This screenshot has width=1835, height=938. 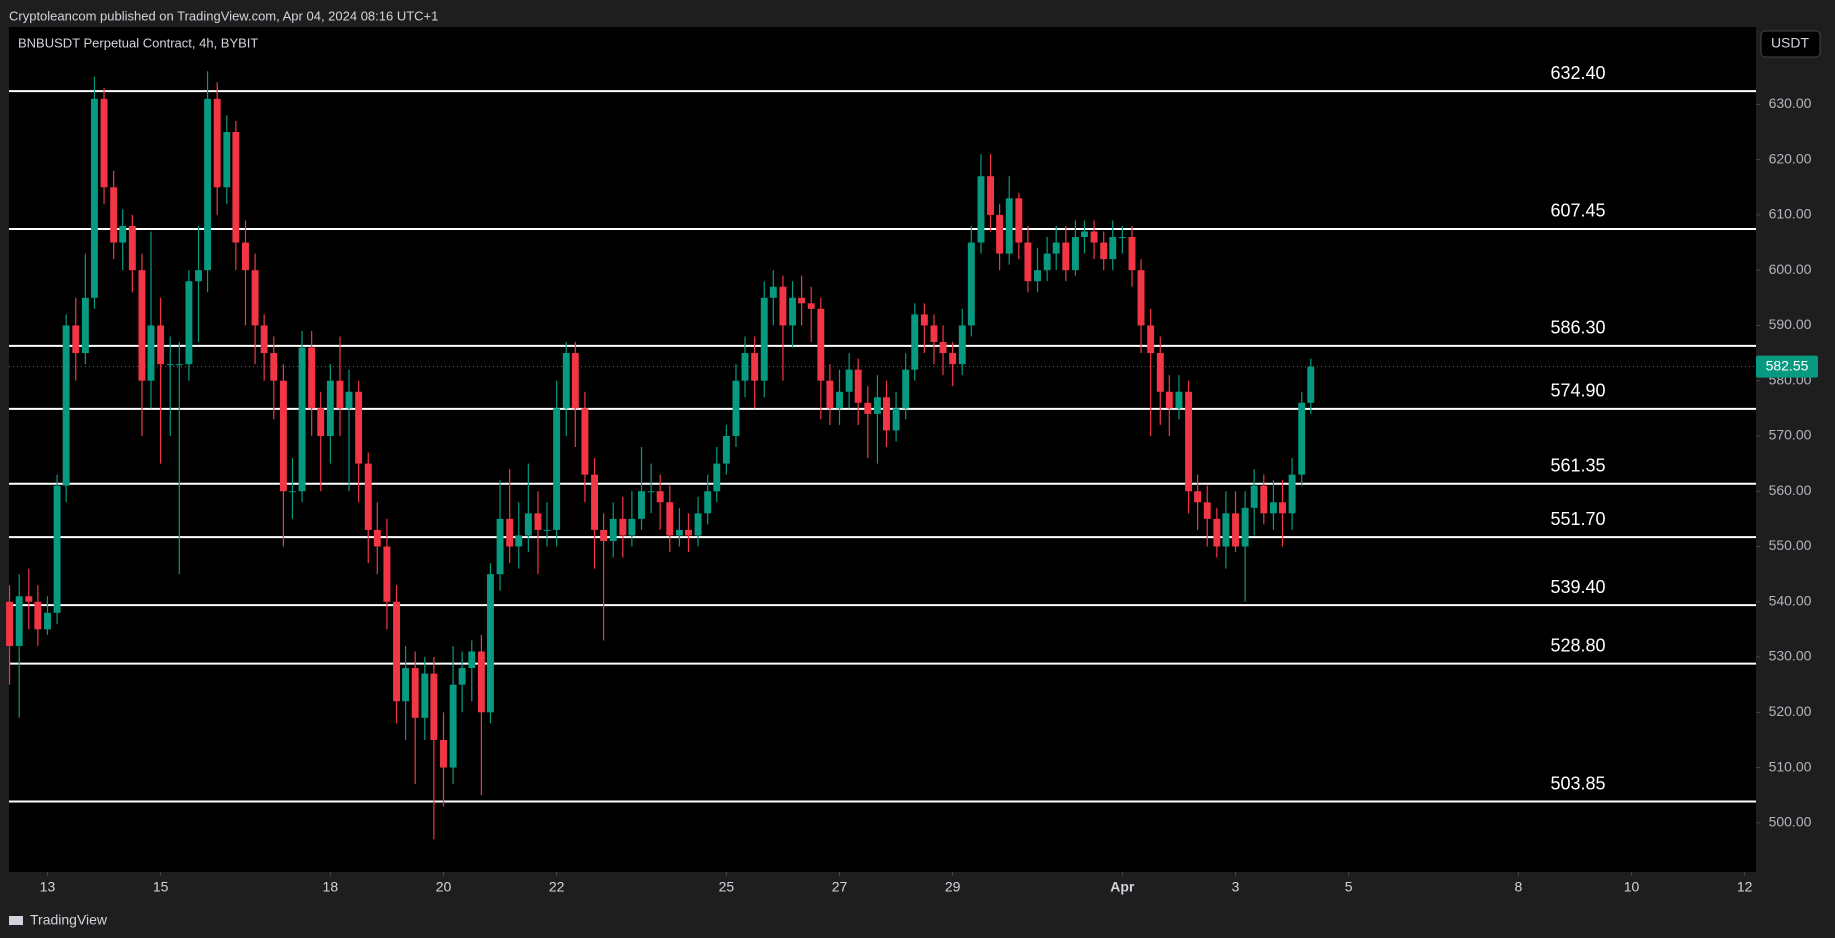 What do you see at coordinates (16, 920) in the screenshot?
I see `tv-logo` at bounding box center [16, 920].